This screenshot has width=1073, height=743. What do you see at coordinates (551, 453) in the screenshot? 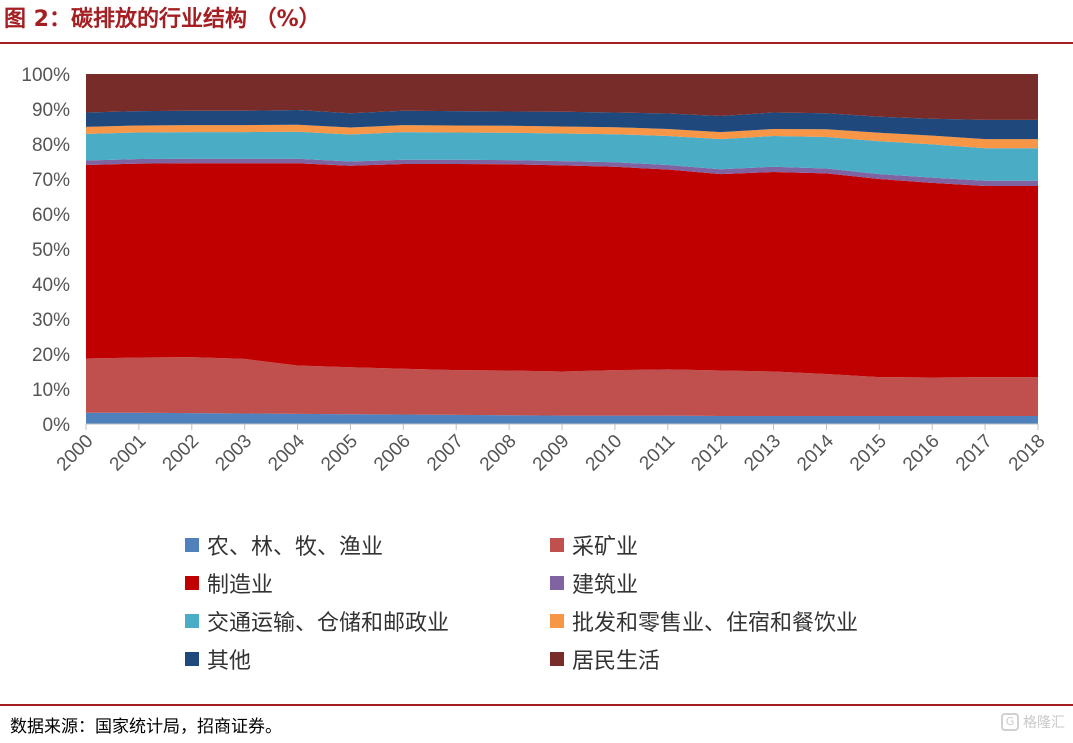
I see `x-tick-label: 2009` at bounding box center [551, 453].